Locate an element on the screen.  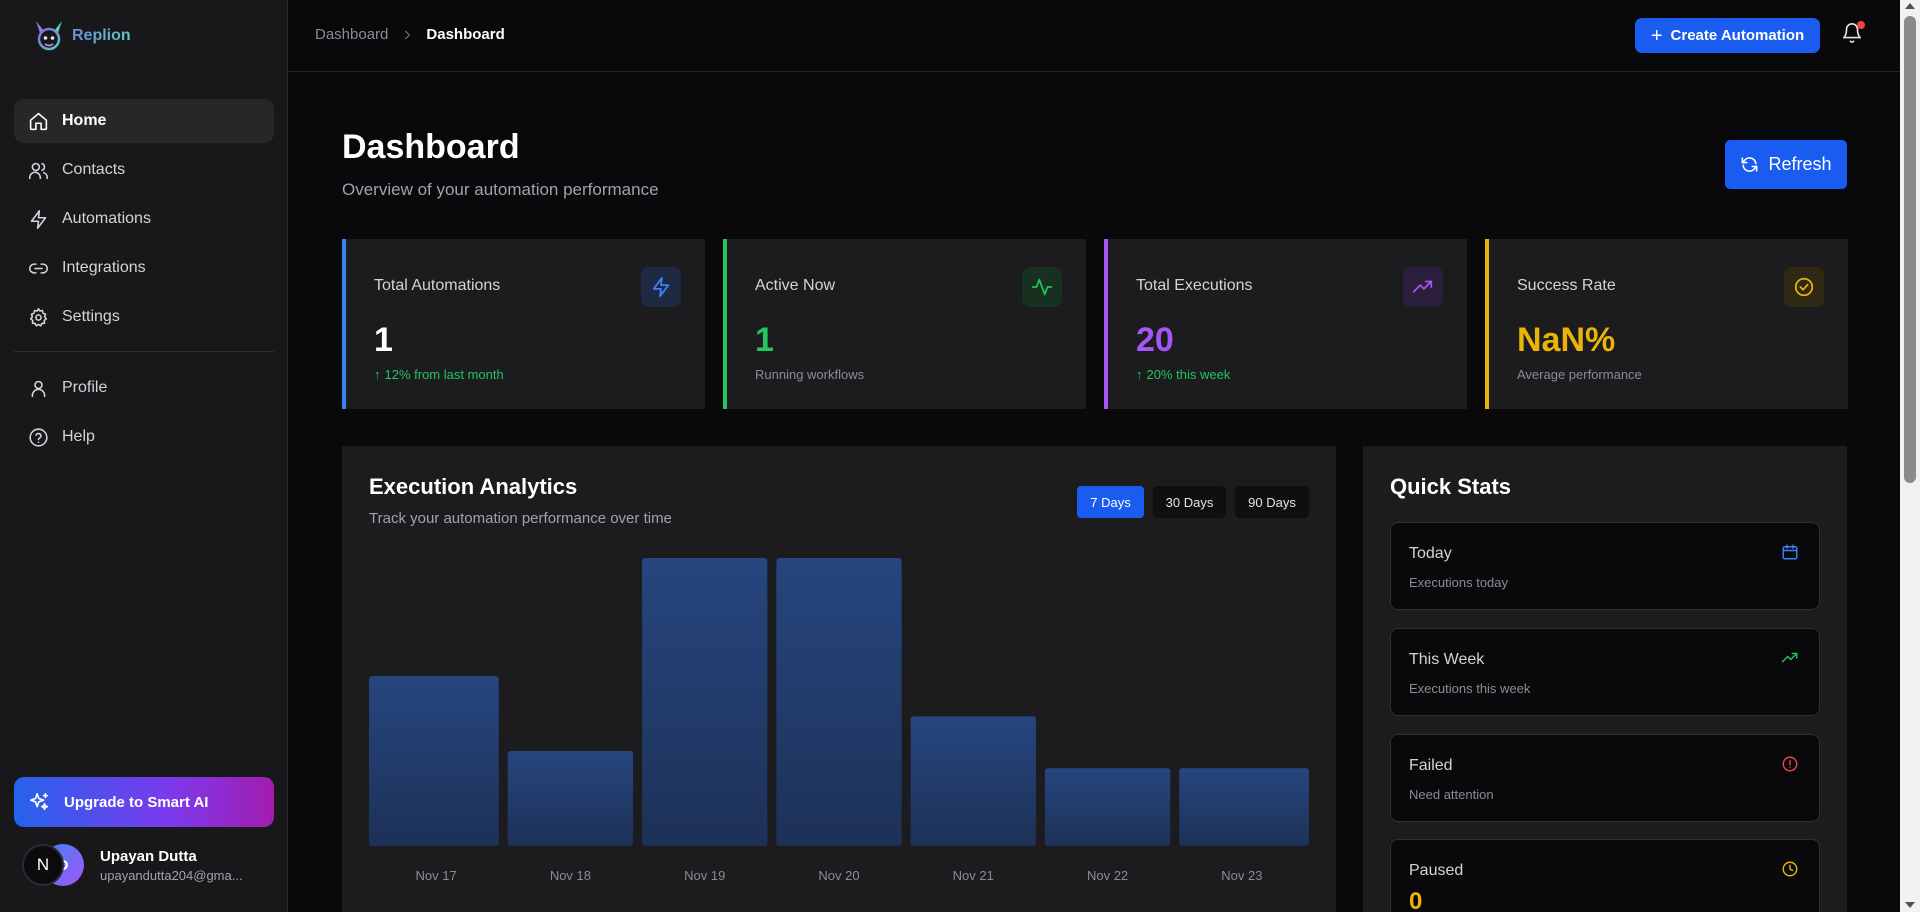
sidebar-item-settings: Settings is located at coordinates (144, 317).